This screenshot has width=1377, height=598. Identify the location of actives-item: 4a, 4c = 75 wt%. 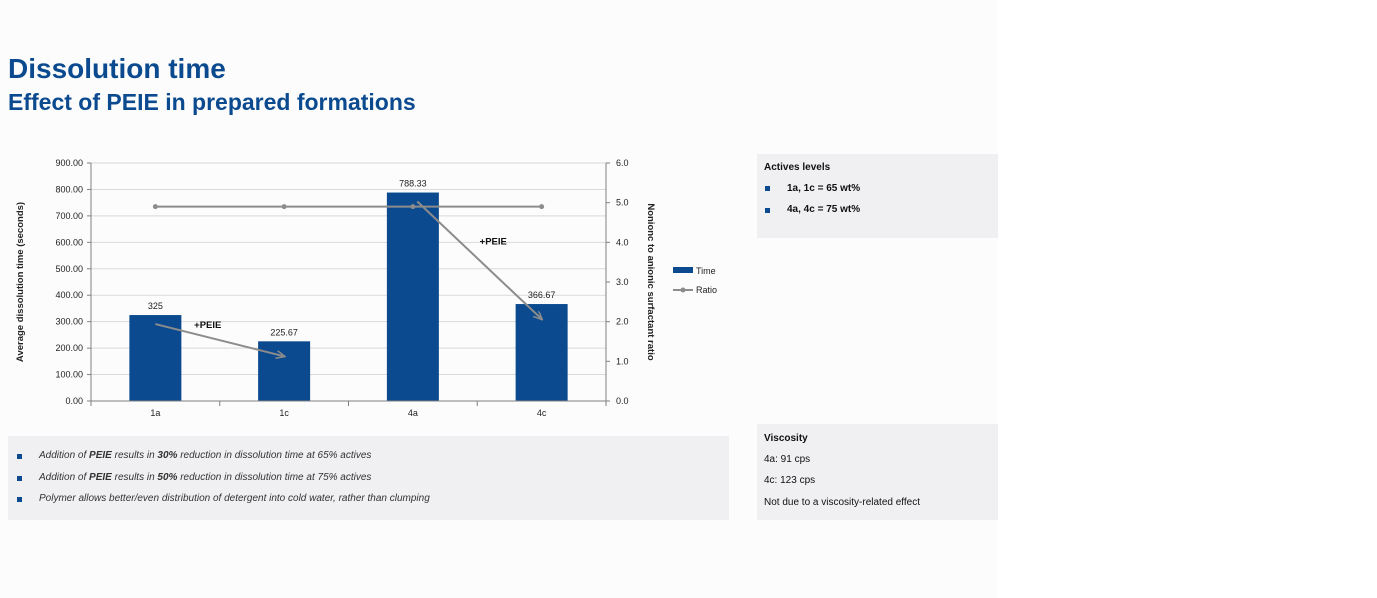
(824, 209).